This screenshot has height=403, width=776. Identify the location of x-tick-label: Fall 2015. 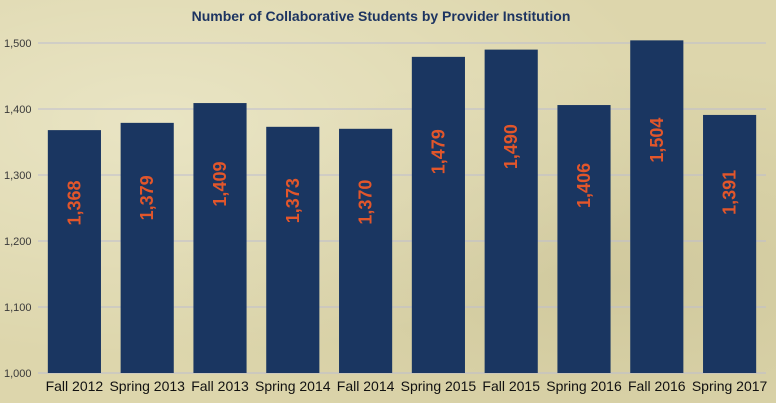
(511, 386).